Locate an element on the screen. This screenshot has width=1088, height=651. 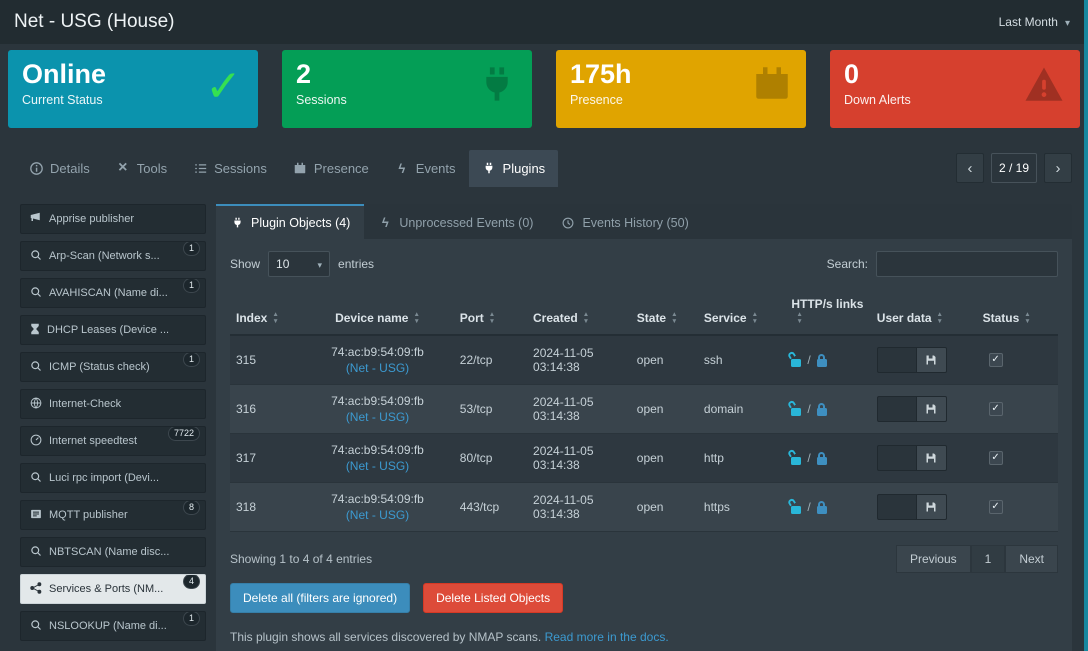
delete-listed-button: Delete Listed Objects is located at coordinates (493, 597).